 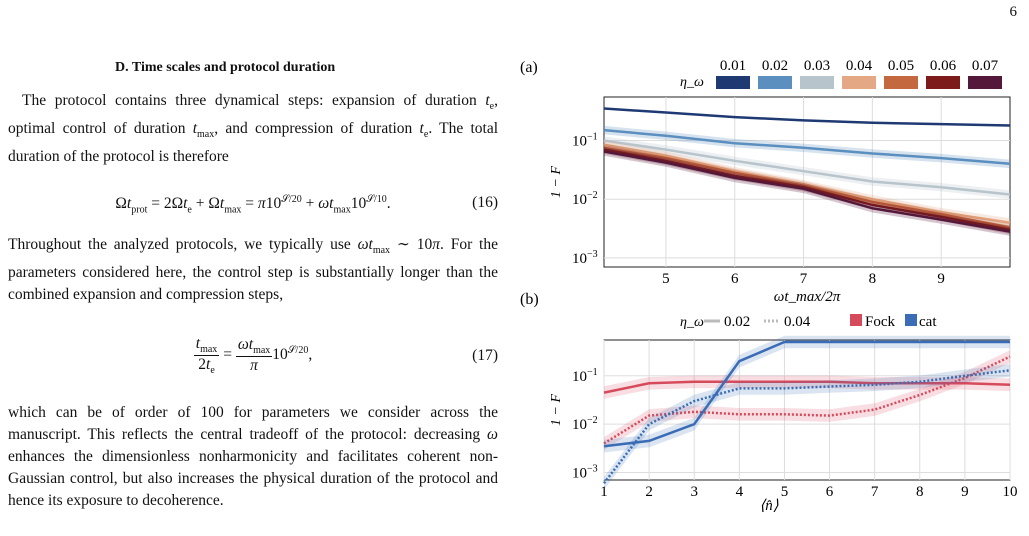 I want to click on equation-16-number: (16), so click(x=485, y=202).